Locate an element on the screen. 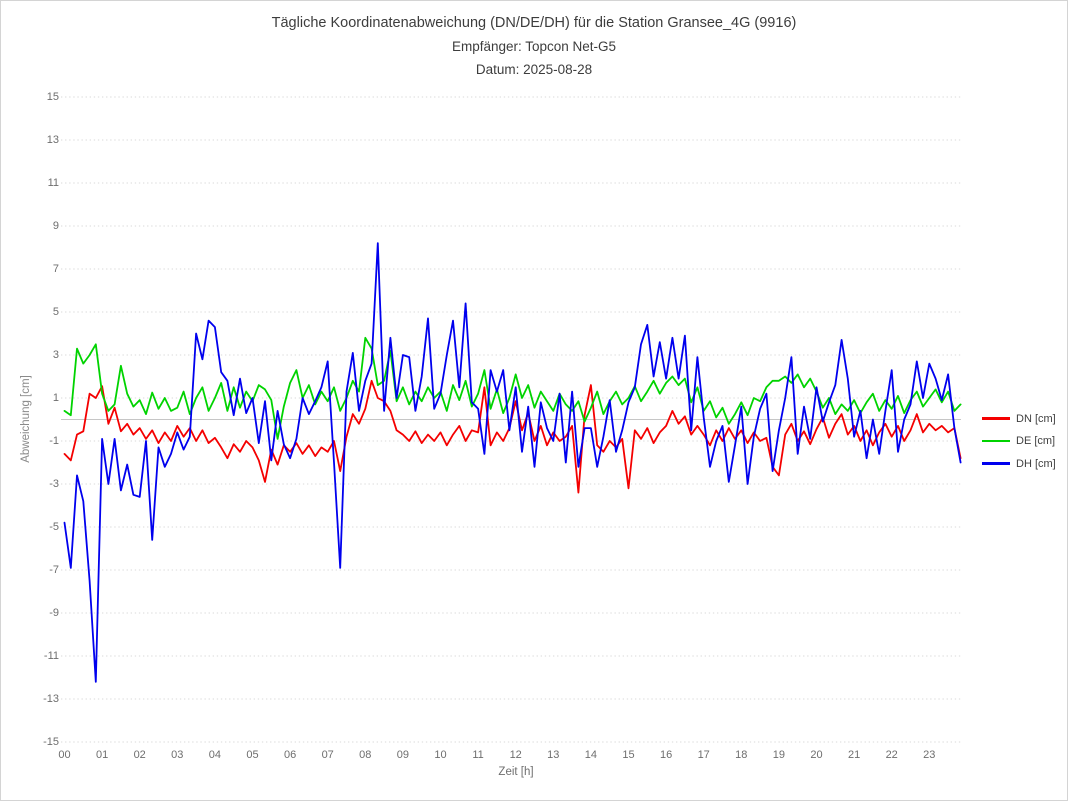  chart-subtitle-receiver: Empfänger: Topcon Net-G5 is located at coordinates (534, 46).